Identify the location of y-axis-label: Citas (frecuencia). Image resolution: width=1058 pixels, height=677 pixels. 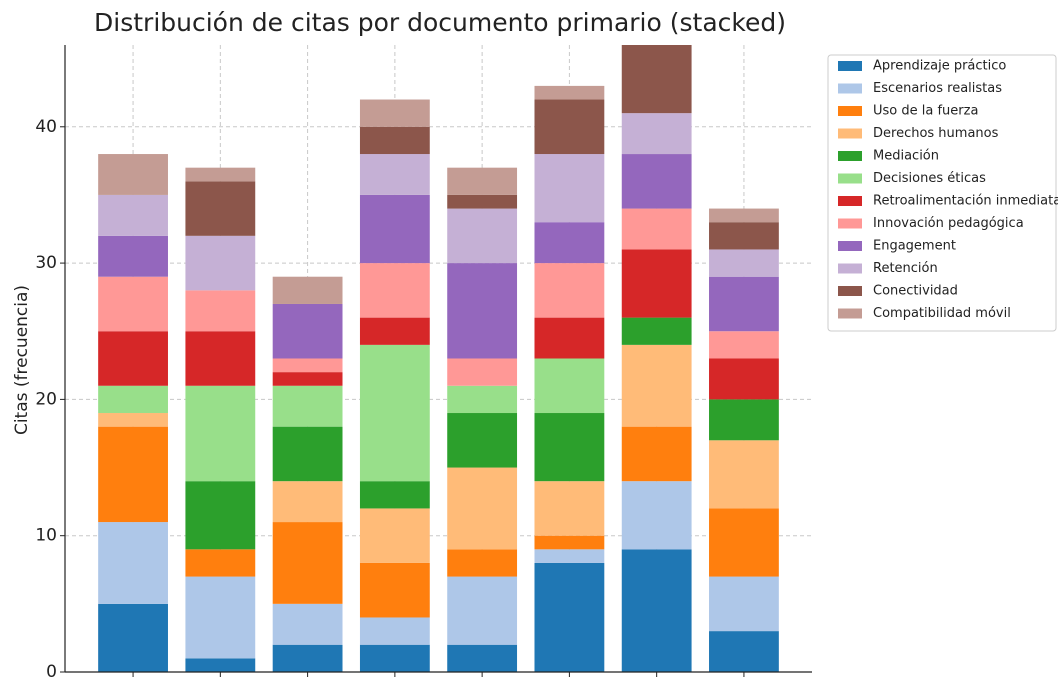
(22, 360).